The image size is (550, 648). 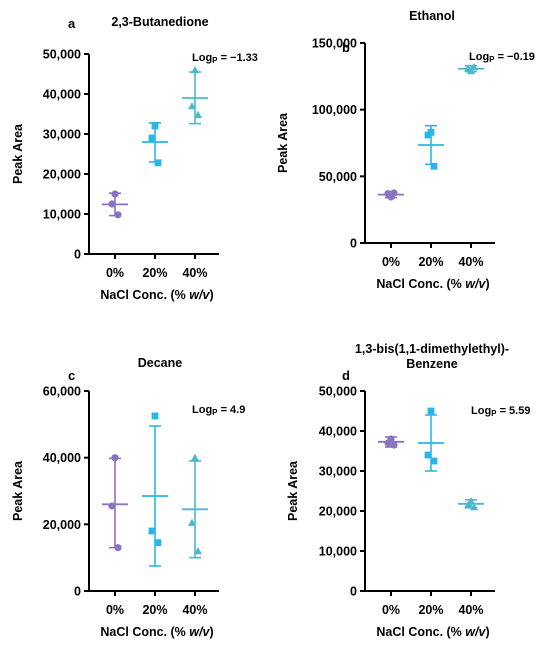 What do you see at coordinates (62, 392) in the screenshot?
I see `y-tick-label: 60,000` at bounding box center [62, 392].